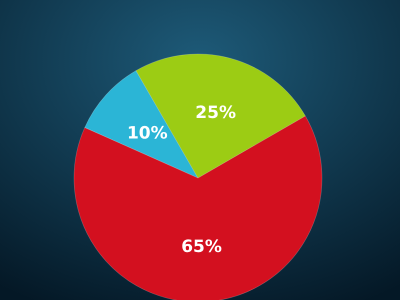 Image resolution: width=400 pixels, height=300 pixels. What do you see at coordinates (201, 247) in the screenshot?
I see `data-label: 65%` at bounding box center [201, 247].